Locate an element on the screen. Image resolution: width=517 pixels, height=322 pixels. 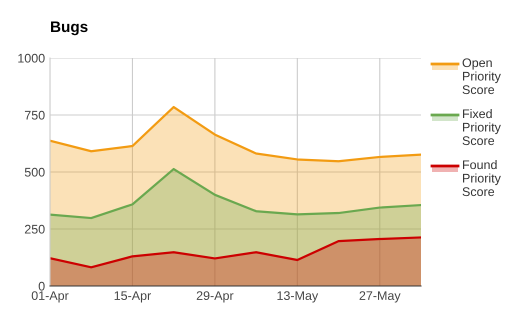
y-tick-label: 750 is located at coordinates (34, 115).